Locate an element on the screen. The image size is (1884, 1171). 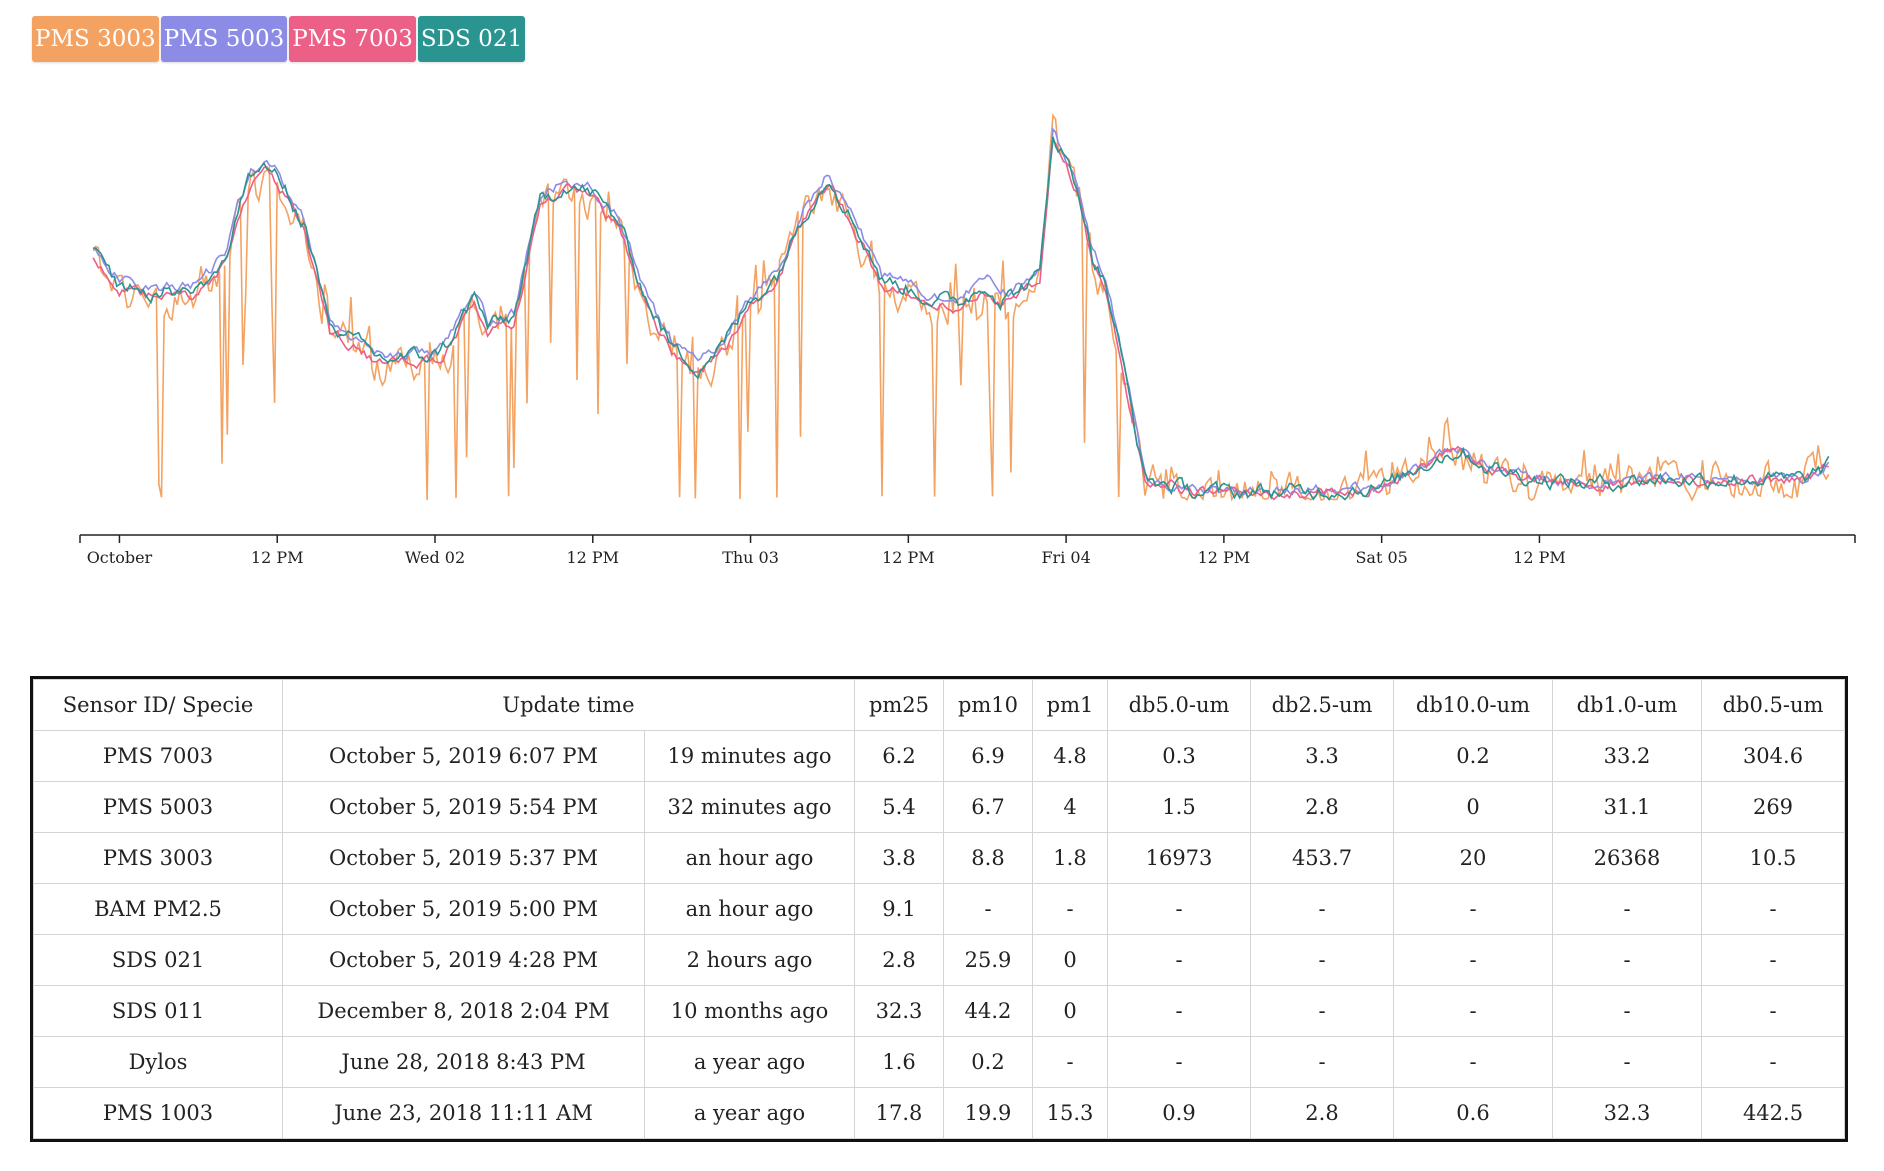
cell-pm25: 6.2 is located at coordinates (899, 756).